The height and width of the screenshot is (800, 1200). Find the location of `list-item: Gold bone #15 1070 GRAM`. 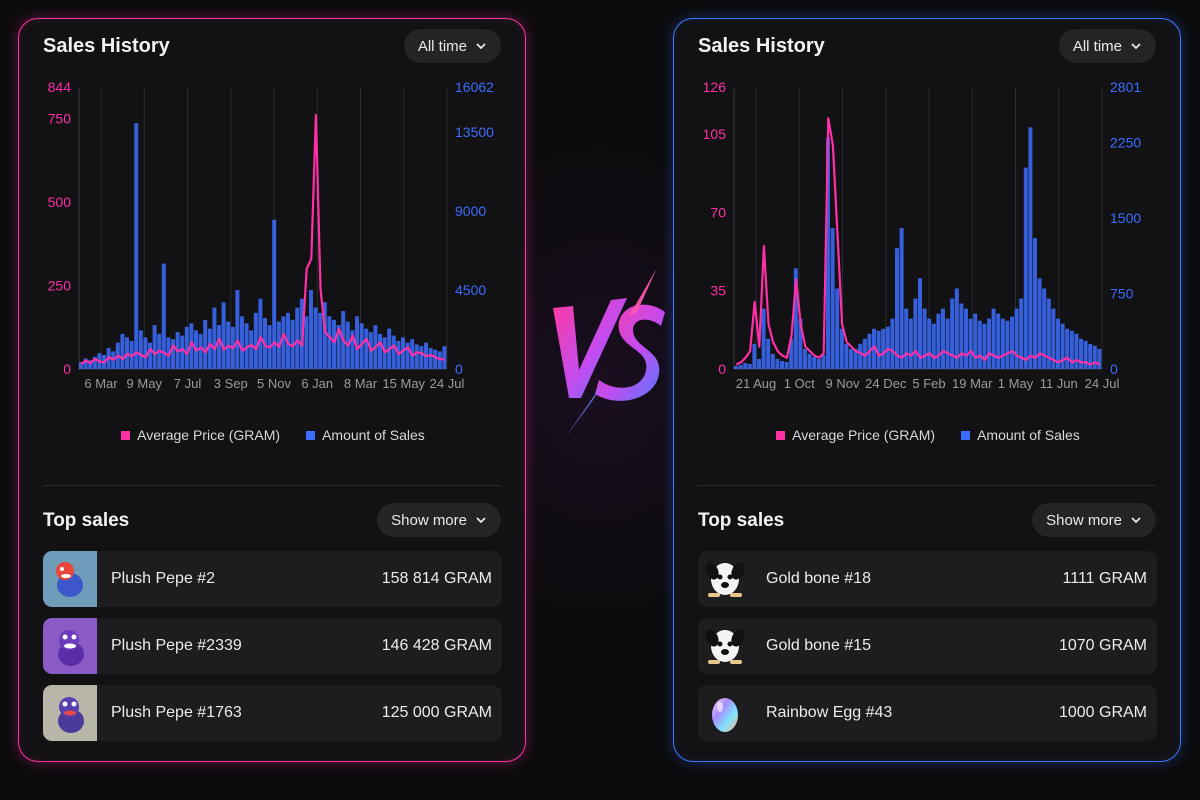

list-item: Gold bone #15 1070 GRAM is located at coordinates (927, 646).